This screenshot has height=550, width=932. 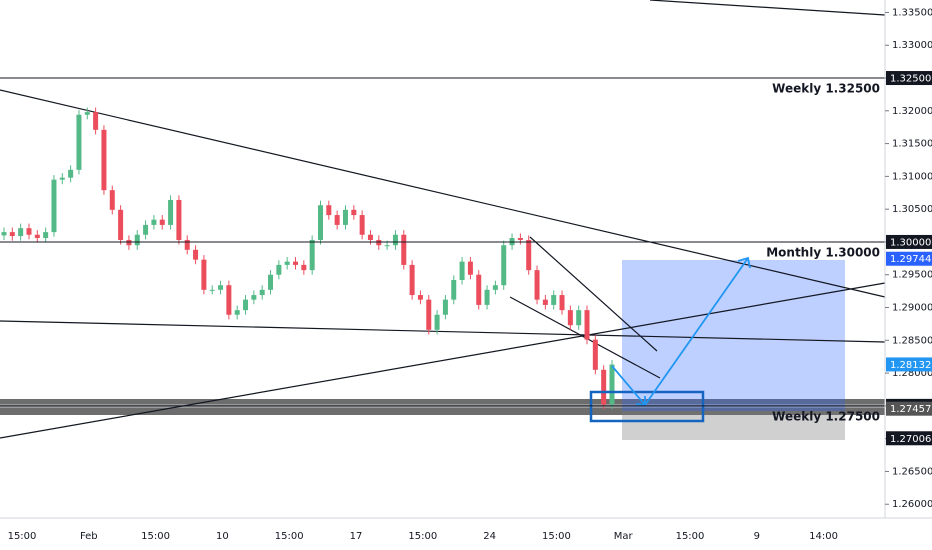 I want to click on y-tick-label: 1.32000, so click(x=912, y=111).